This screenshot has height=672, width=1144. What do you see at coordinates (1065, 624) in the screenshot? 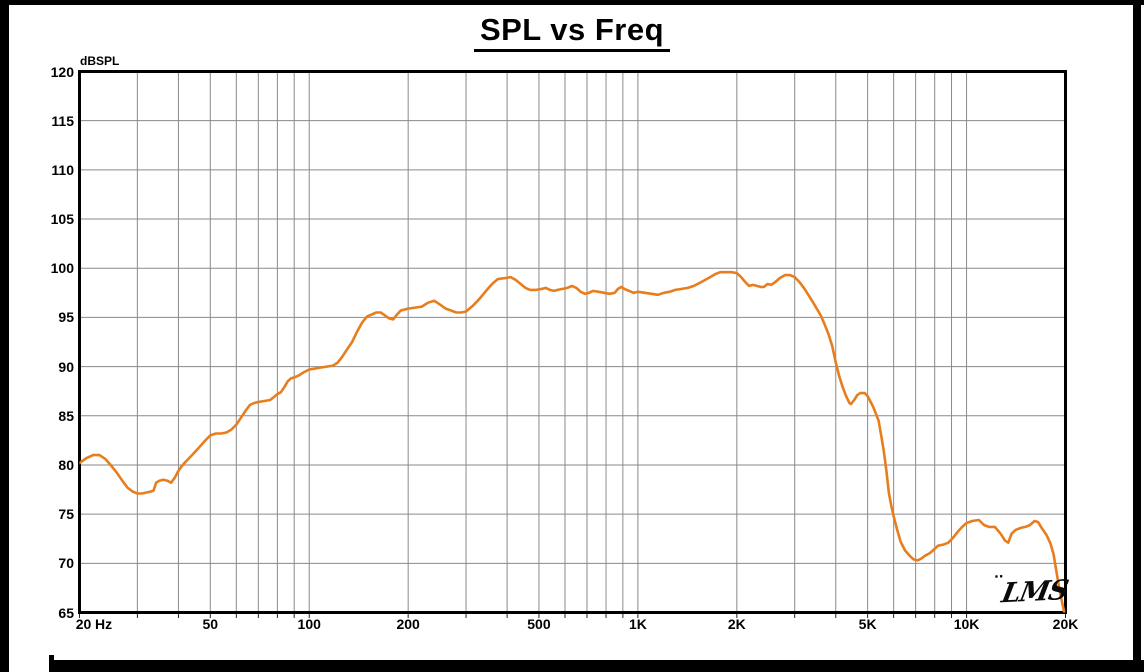
I see `x-tick-label-20K: 20K` at bounding box center [1065, 624].